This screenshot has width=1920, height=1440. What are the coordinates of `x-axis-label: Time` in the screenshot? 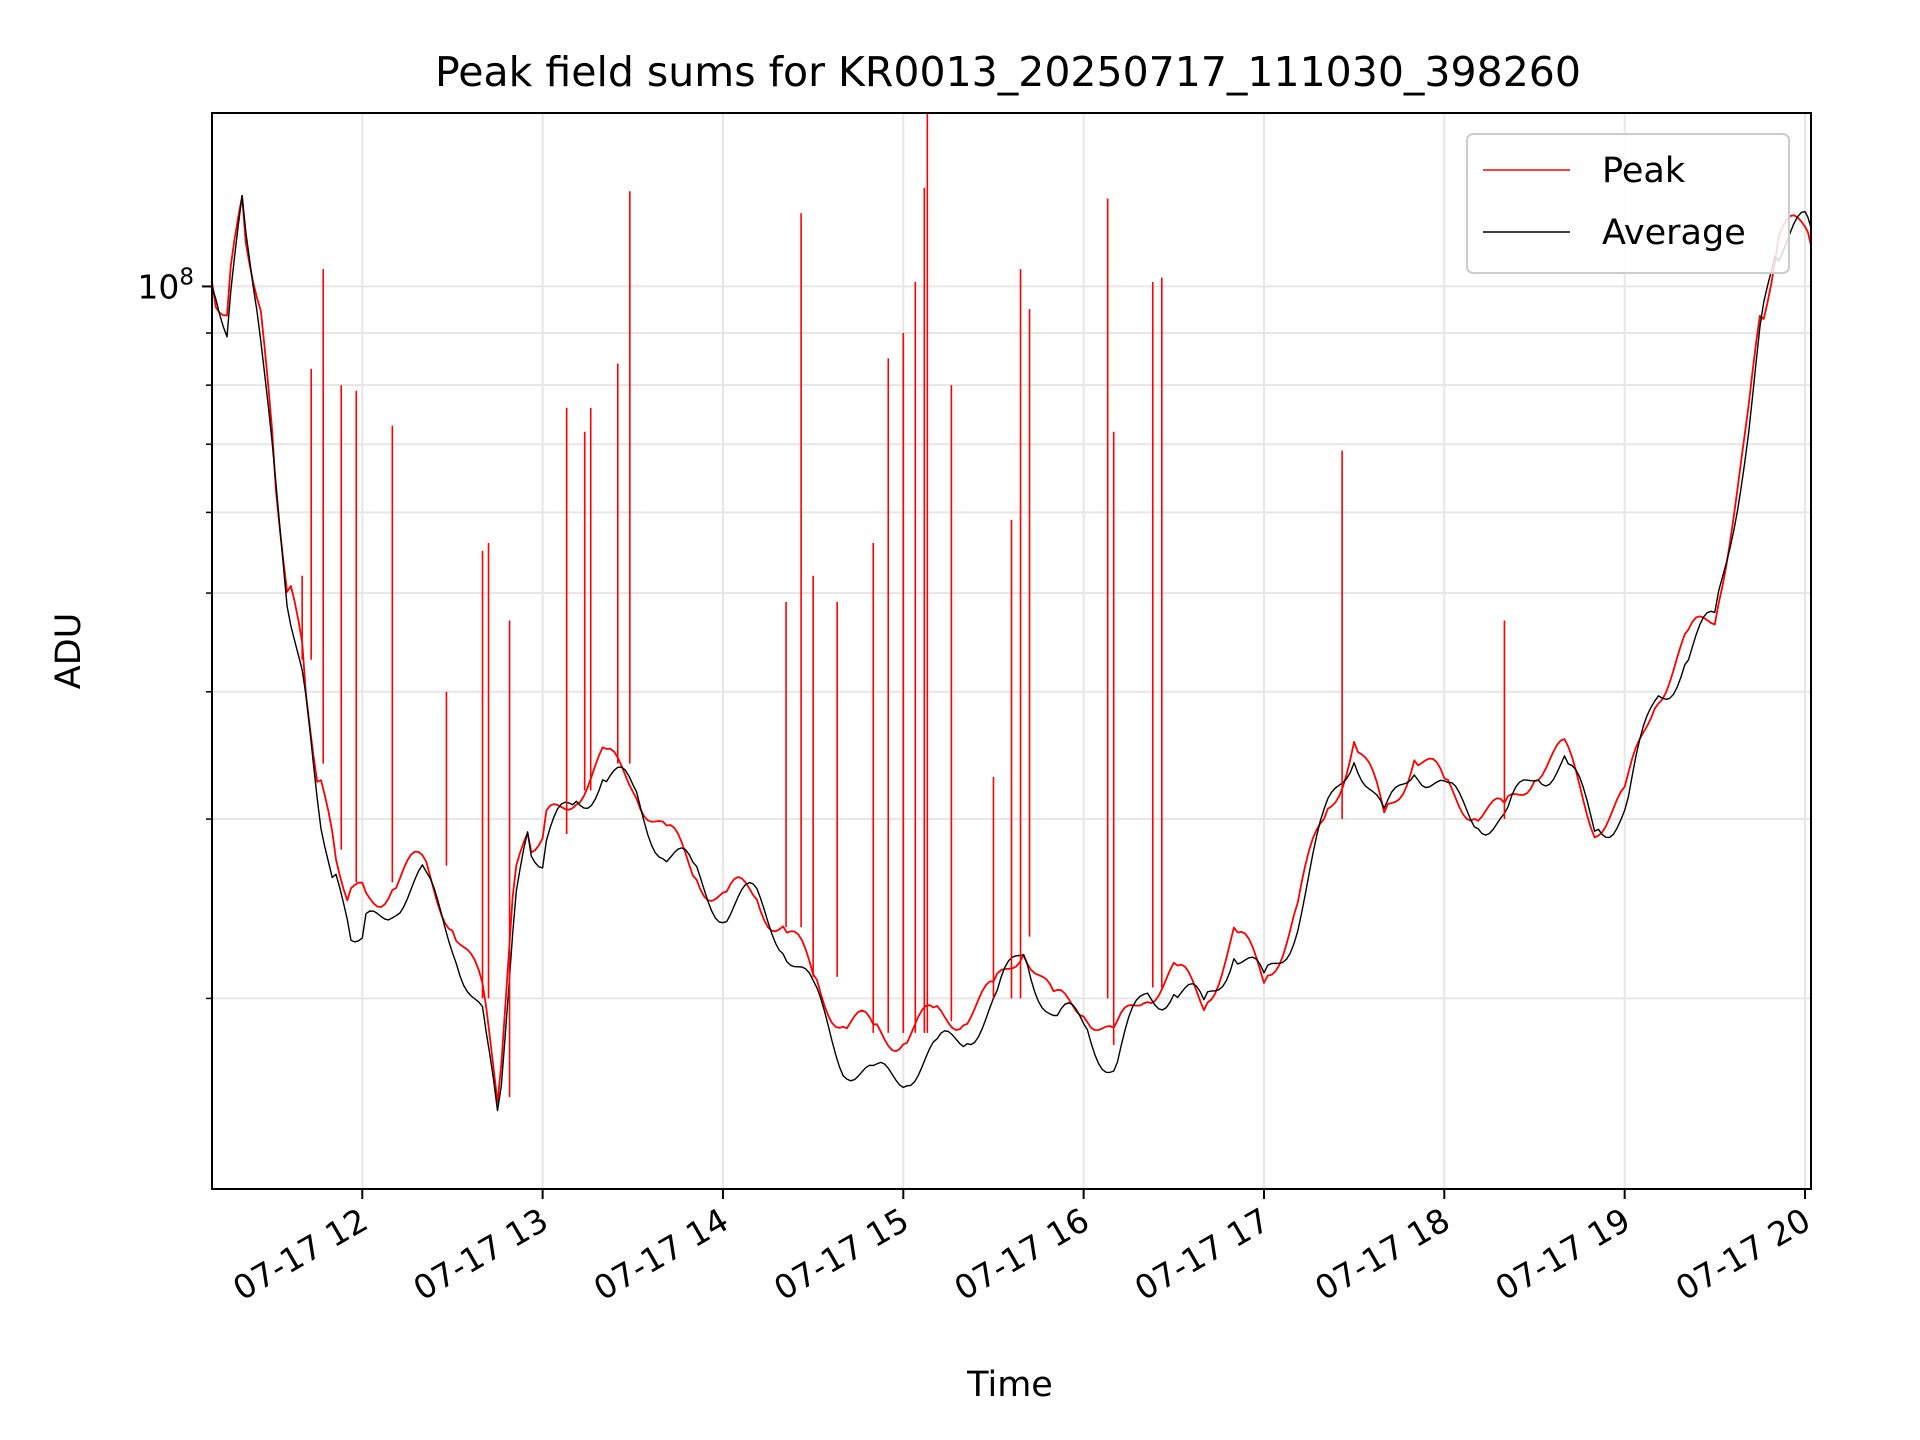 It's located at (1009, 1385).